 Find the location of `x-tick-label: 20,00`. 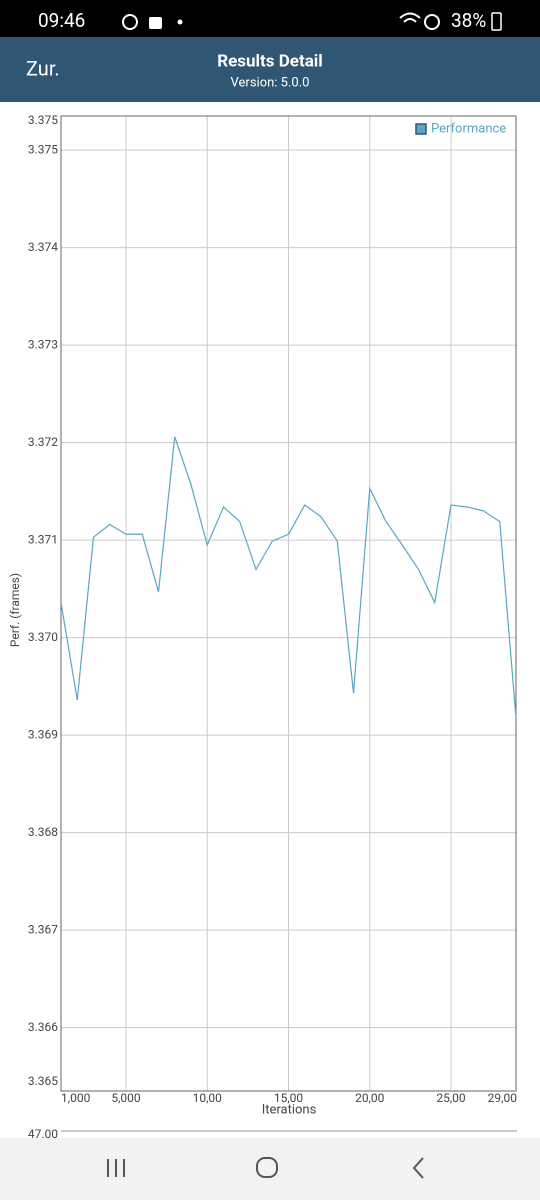

x-tick-label: 20,00 is located at coordinates (370, 1098).